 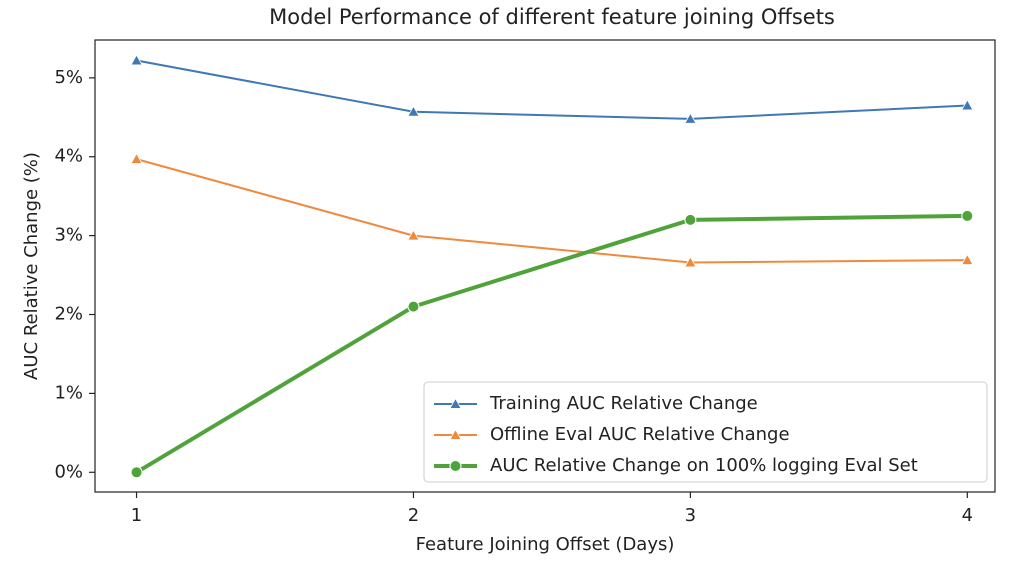 What do you see at coordinates (545, 544) in the screenshot?
I see `x-axis-label: Feature Joining Offset (Days)` at bounding box center [545, 544].